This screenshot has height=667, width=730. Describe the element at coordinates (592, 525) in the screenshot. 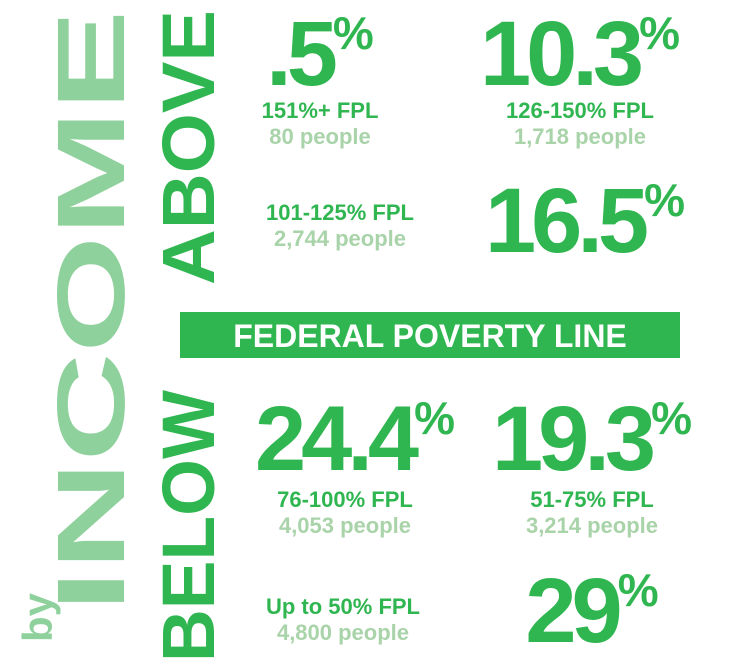

I see `people: 3,214 people` at that location.